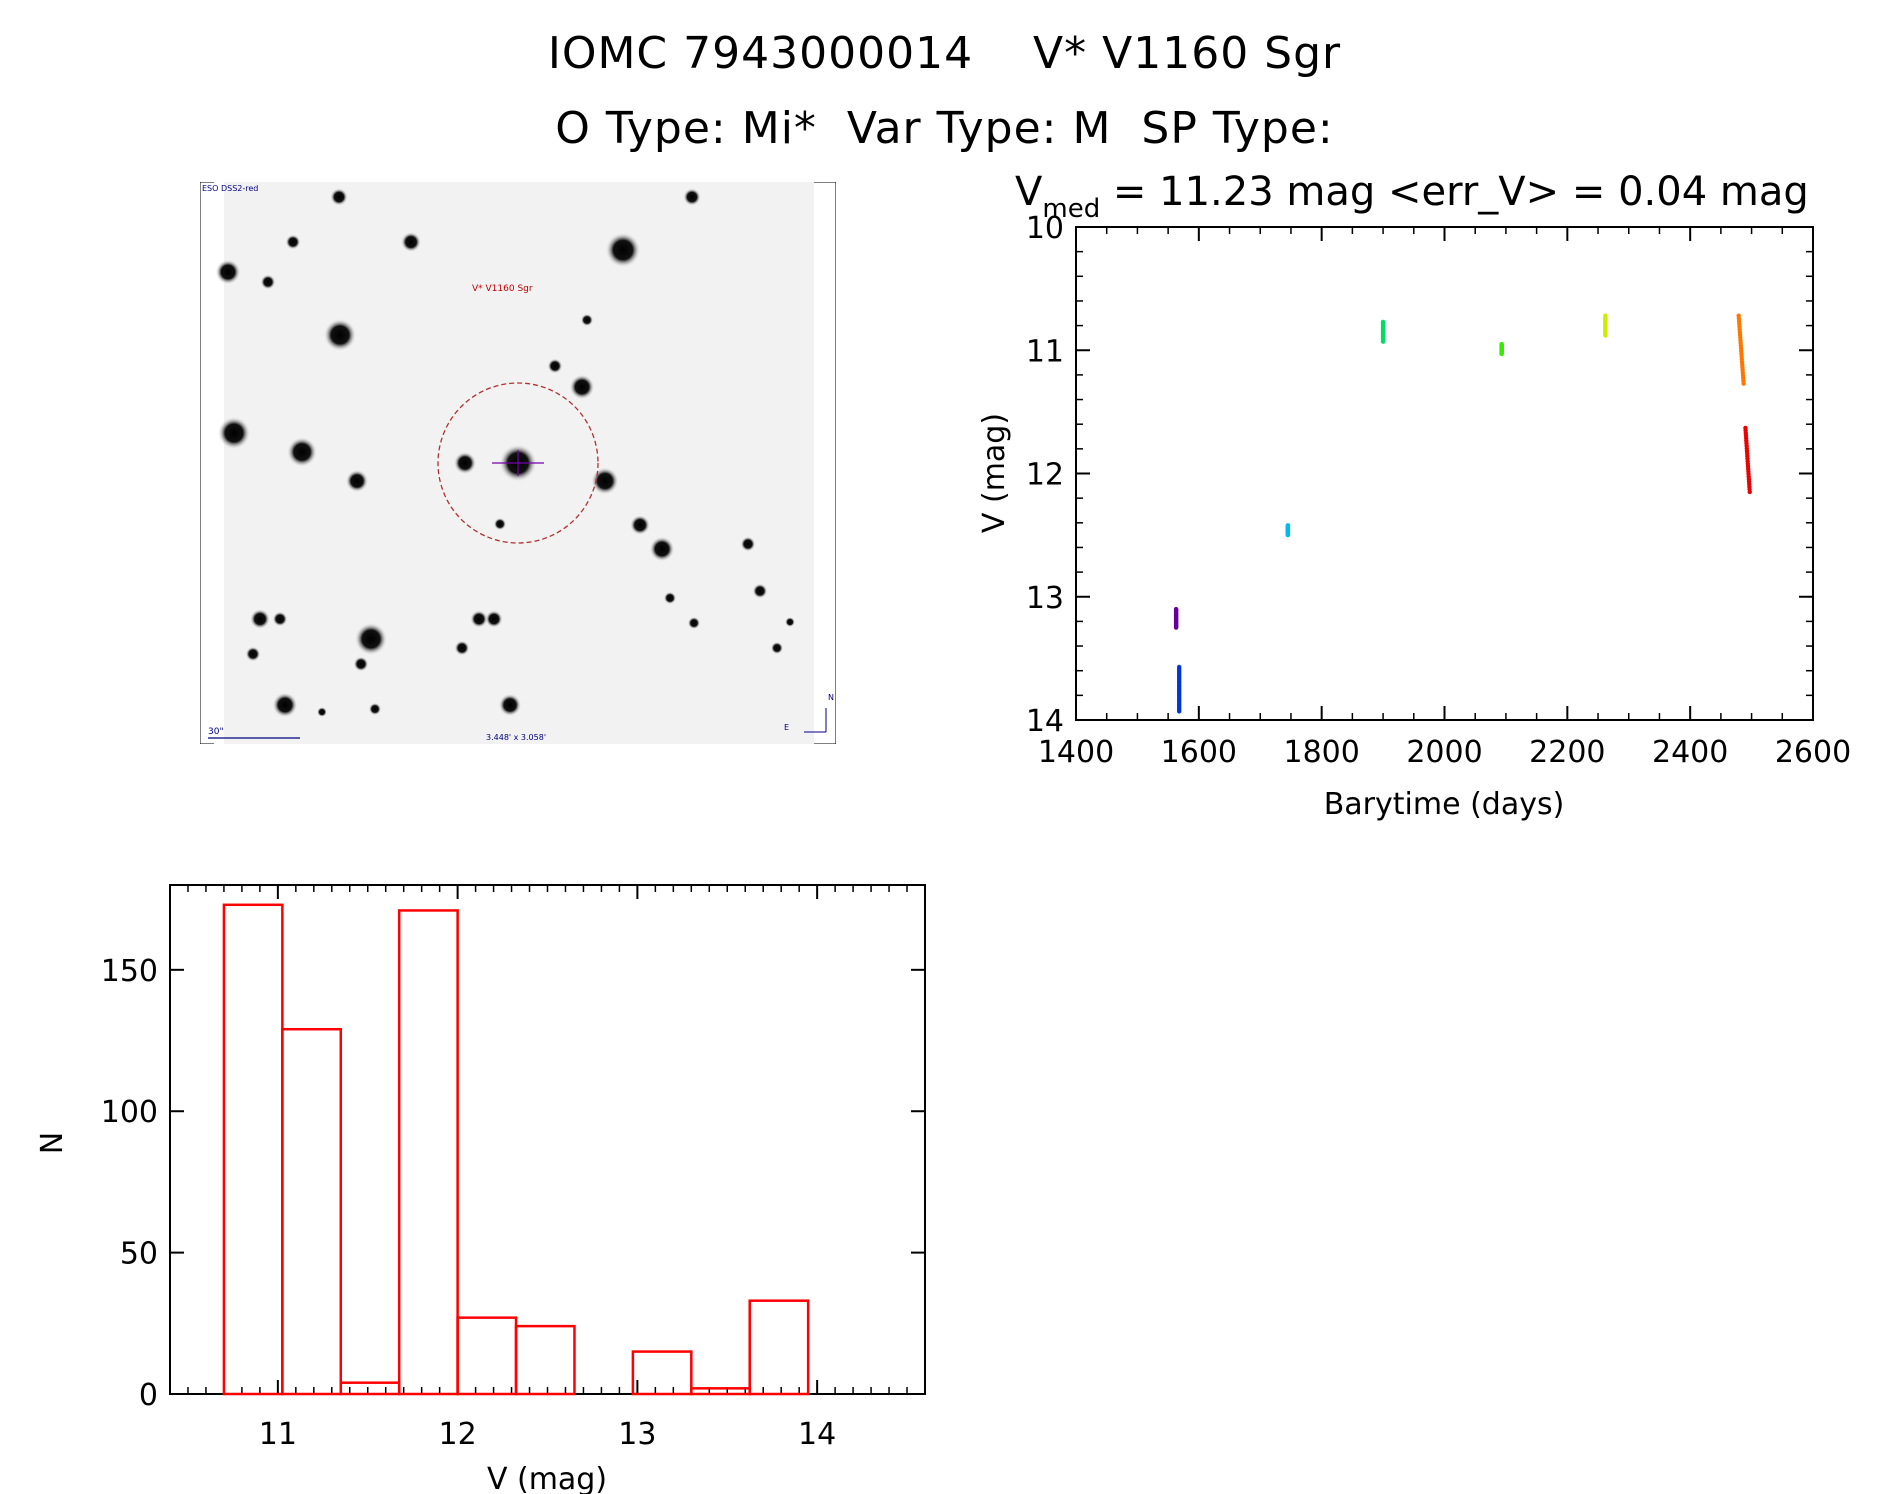 Image resolution: width=1889 pixels, height=1494 pixels. I want to click on light-curve-title-subscript: med, so click(1071, 209).